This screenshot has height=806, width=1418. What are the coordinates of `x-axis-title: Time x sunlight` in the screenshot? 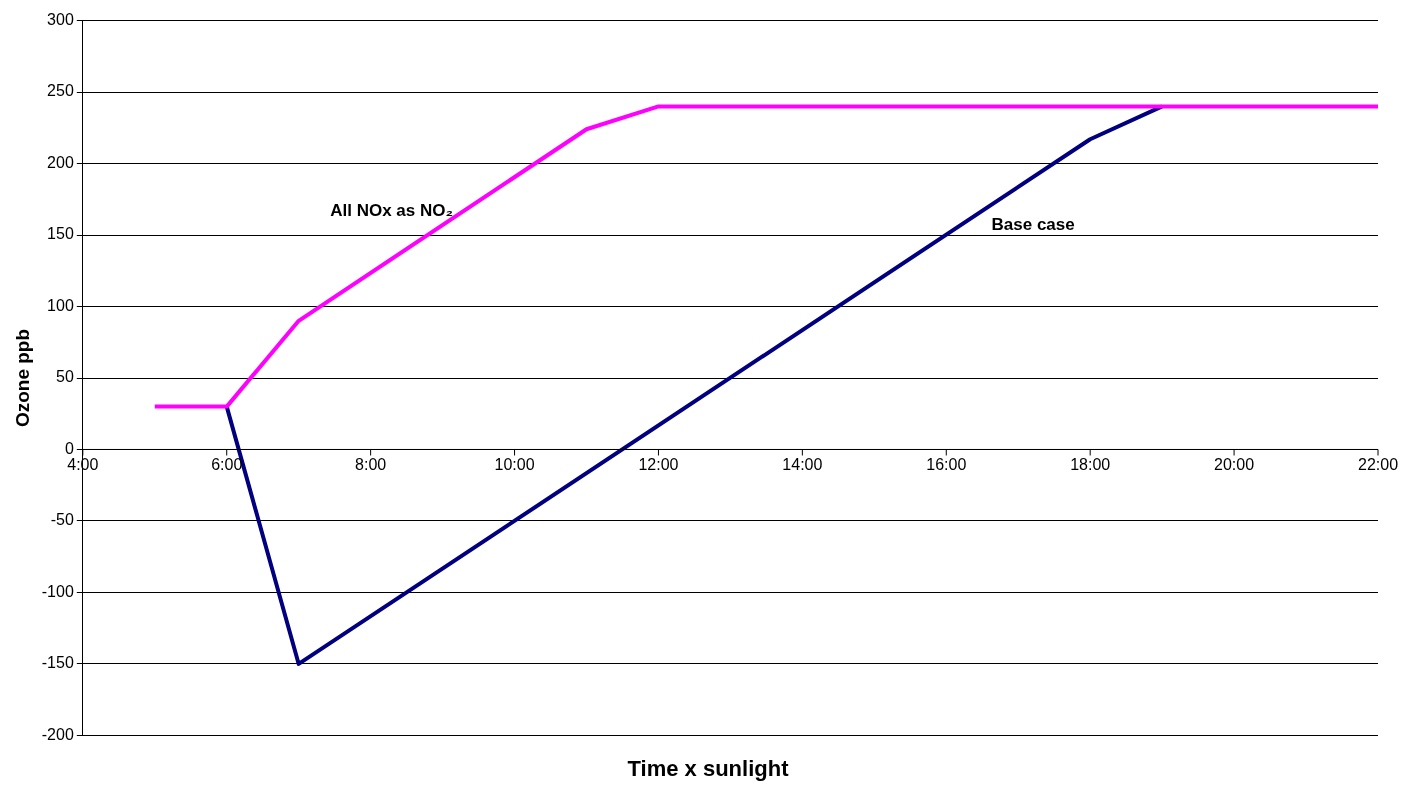 It's located at (708, 769).